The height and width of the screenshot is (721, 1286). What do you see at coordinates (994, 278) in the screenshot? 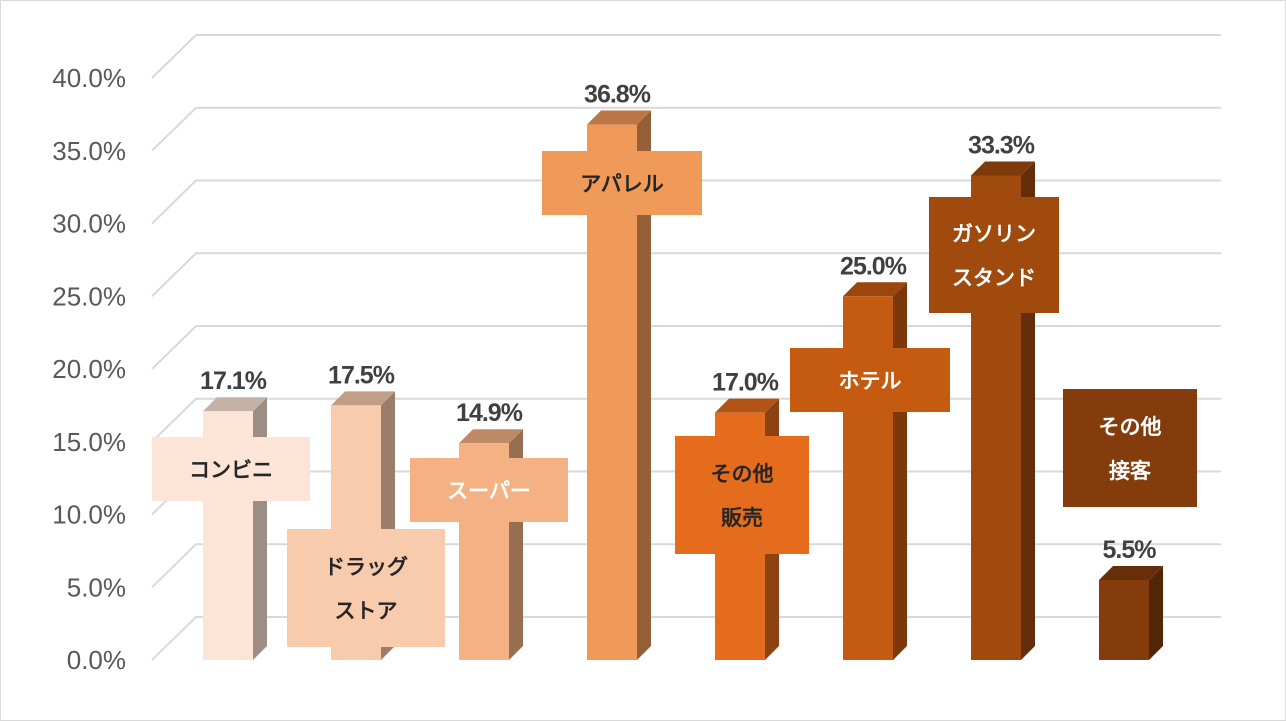
I see `category-text: スタンド` at bounding box center [994, 278].